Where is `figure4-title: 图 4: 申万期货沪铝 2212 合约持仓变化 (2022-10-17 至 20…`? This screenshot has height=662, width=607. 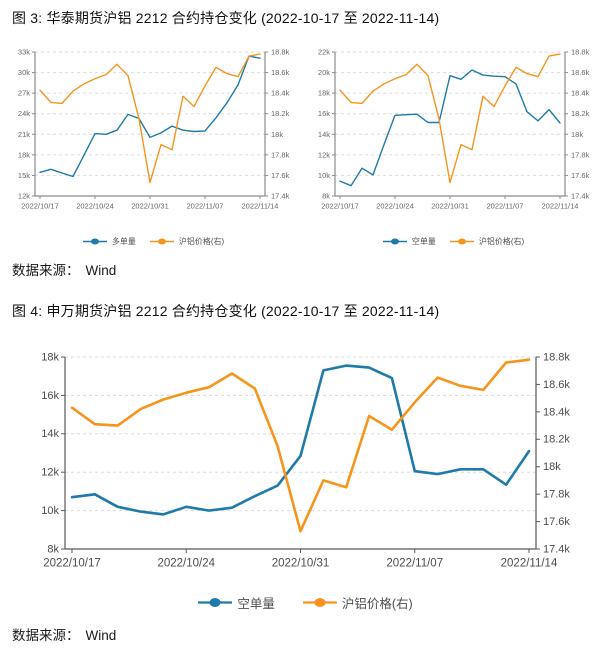 figure4-title: 图 4: 申万期货沪铝 2212 合约持仓变化 (2022-10-17 至 20… is located at coordinates (226, 311).